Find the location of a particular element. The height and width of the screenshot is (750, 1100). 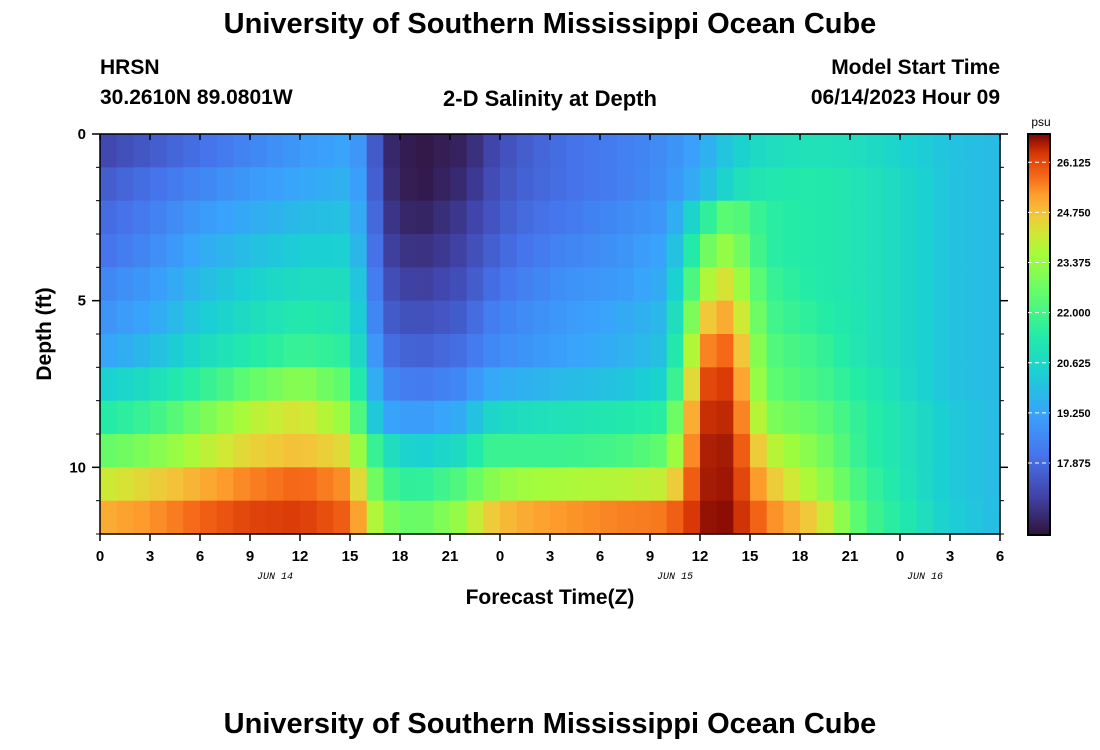

colorbar-tick-label: 24.750 is located at coordinates (1074, 213).